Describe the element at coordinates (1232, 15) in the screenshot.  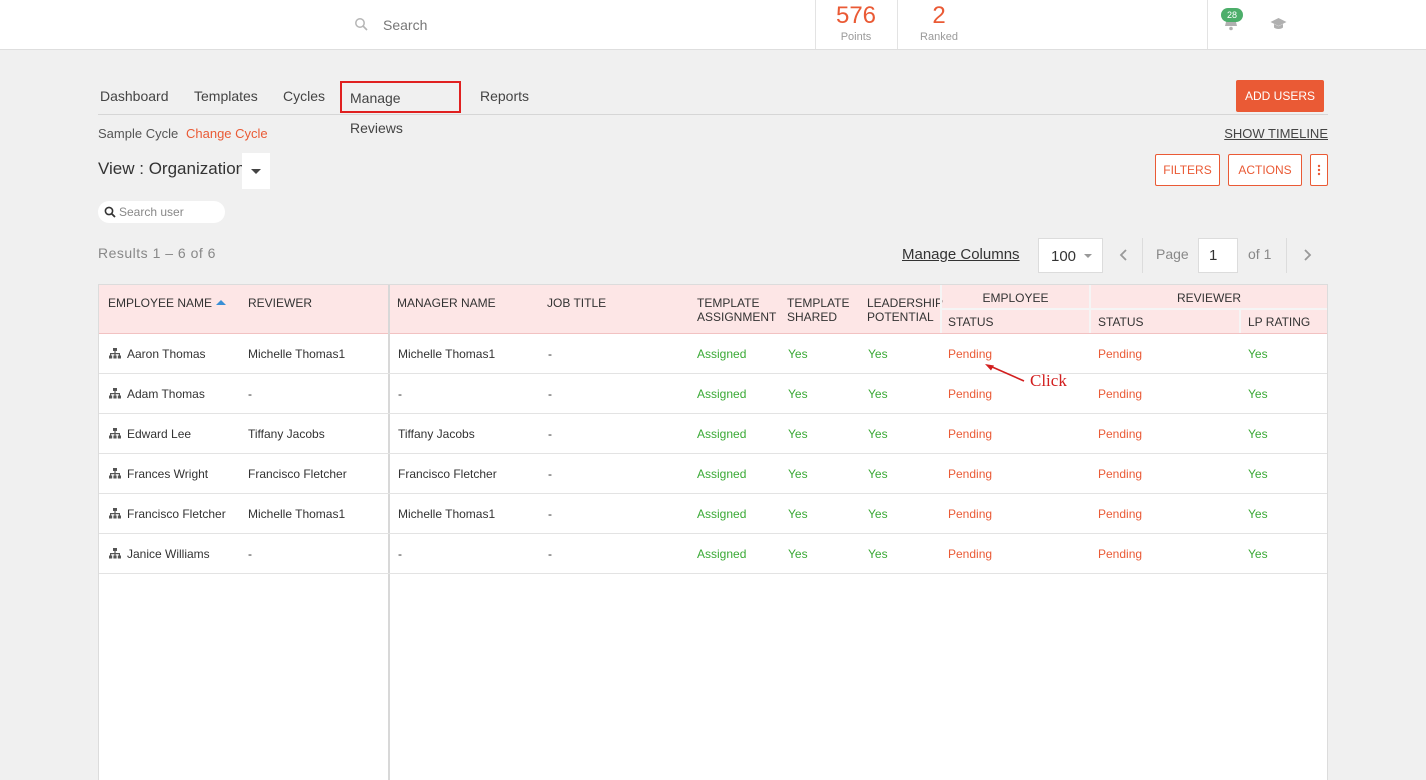
I see `notification-badge: 28` at that location.